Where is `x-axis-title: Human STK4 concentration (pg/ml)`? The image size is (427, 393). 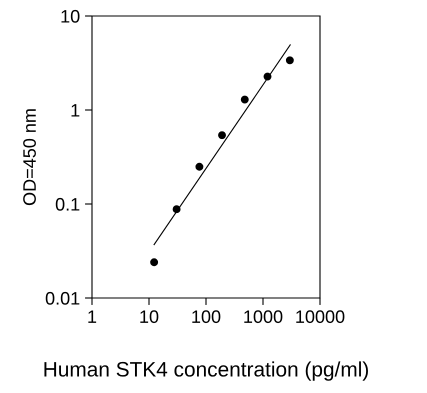 x-axis-title: Human STK4 concentration (pg/ml) is located at coordinates (206, 371).